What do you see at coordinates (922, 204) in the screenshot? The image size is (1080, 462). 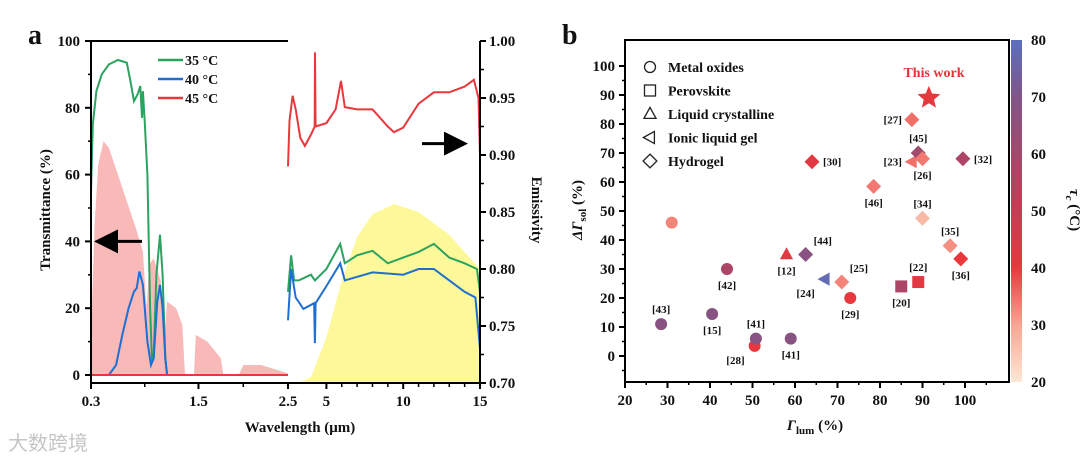 I see `point-ref-label: [34]` at bounding box center [922, 204].